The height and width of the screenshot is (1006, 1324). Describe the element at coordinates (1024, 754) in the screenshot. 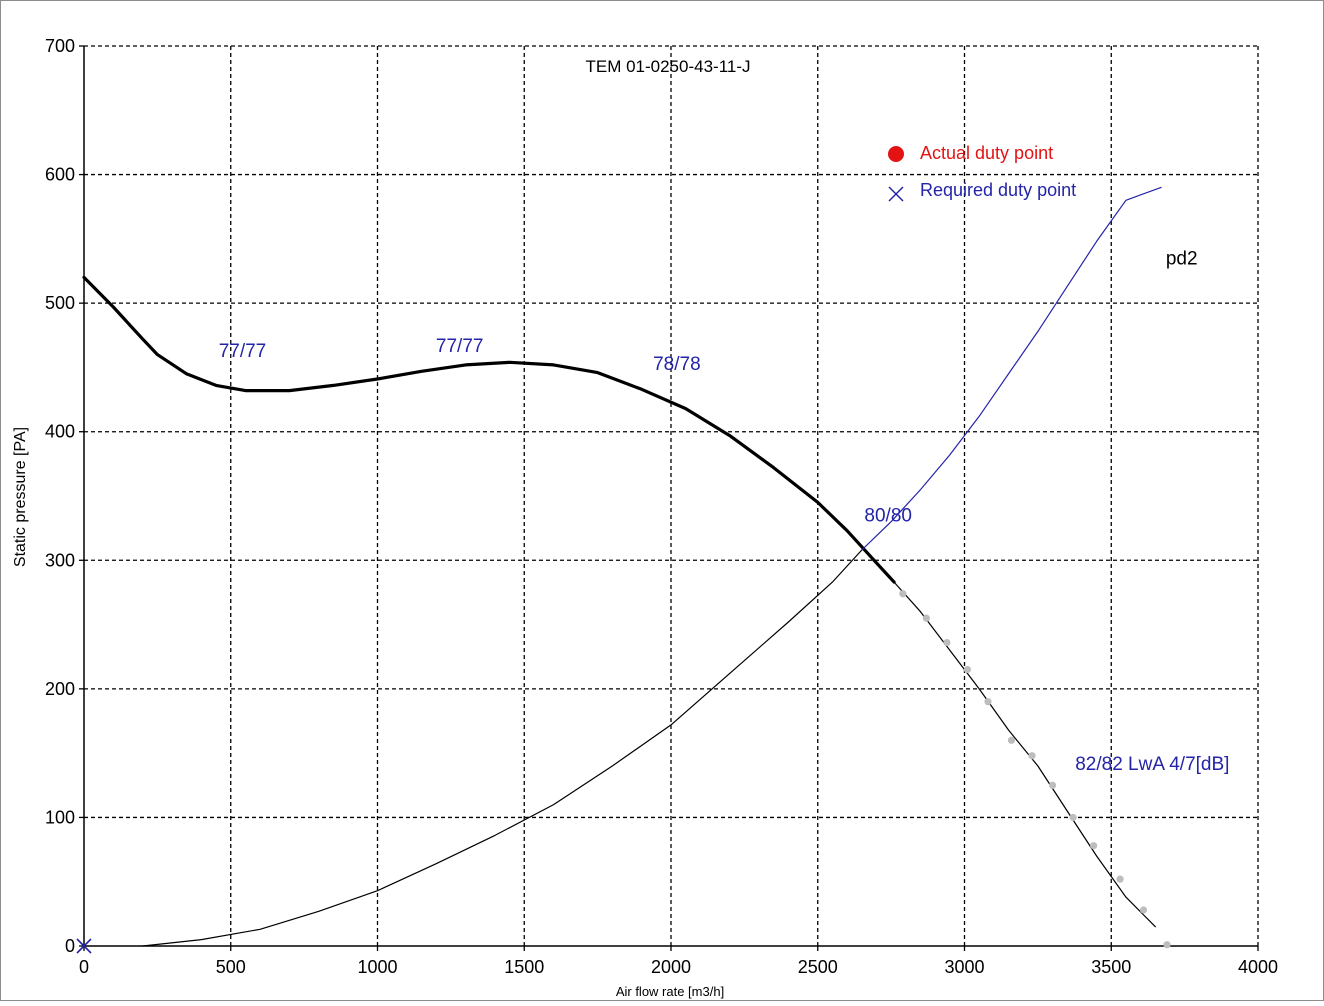

I see `fan-curve-extension-line` at that location.